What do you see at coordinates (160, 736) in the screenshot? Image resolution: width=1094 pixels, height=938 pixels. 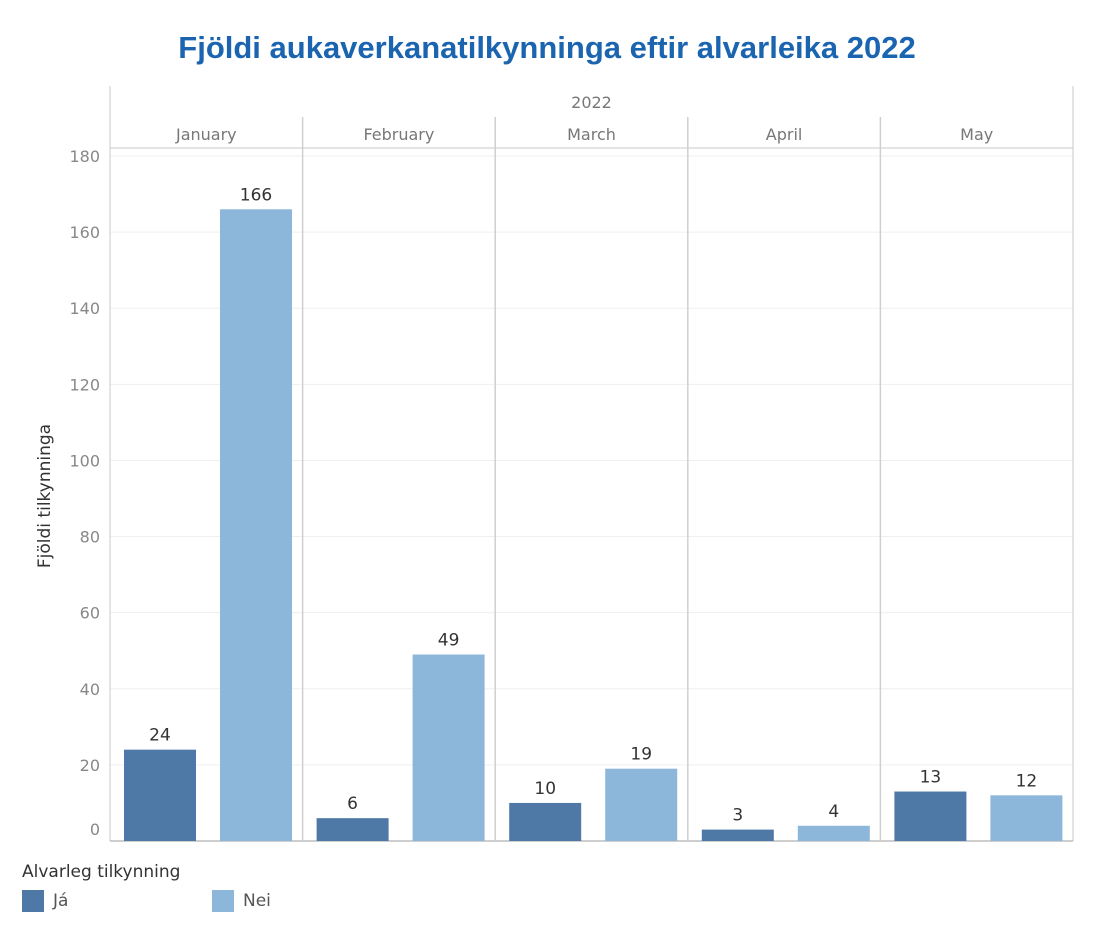 I see `data-label: 24` at bounding box center [160, 736].